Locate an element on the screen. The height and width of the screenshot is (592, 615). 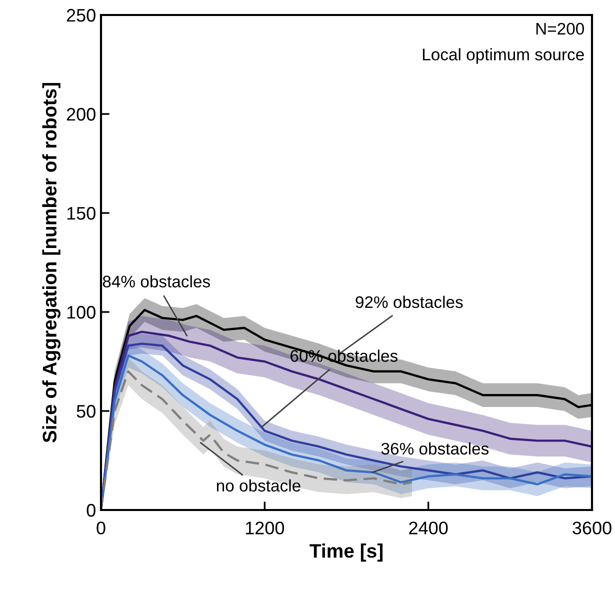
y-axis-title: Size of Aggregation [number of robots] is located at coordinates (51, 262).